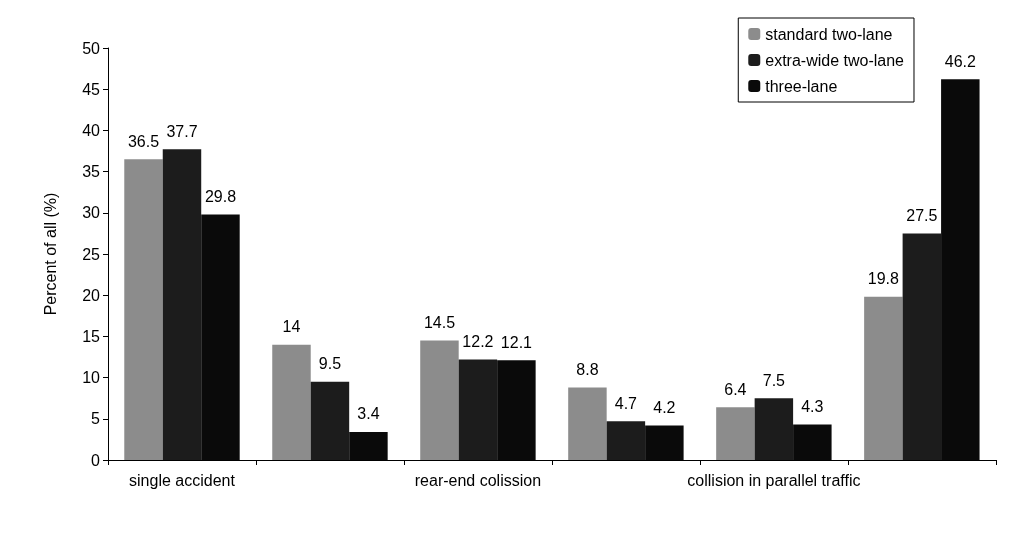  I want to click on y-tick-label: 50, so click(91, 48).